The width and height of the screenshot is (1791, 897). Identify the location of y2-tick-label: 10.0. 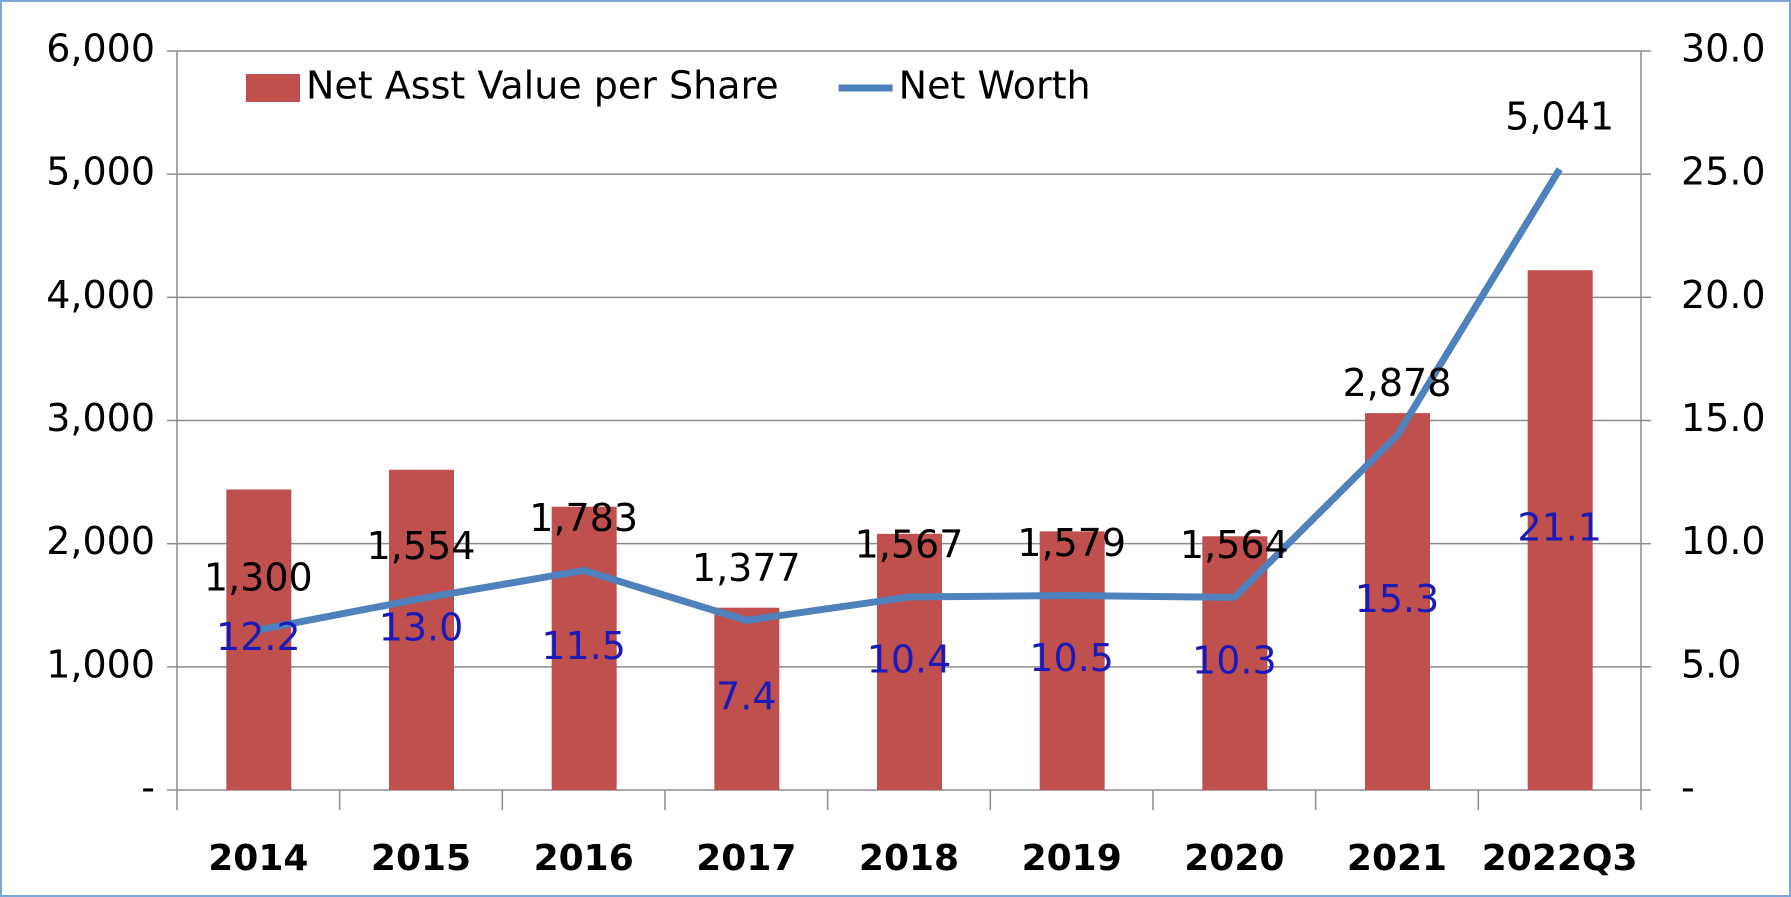
(1723, 541).